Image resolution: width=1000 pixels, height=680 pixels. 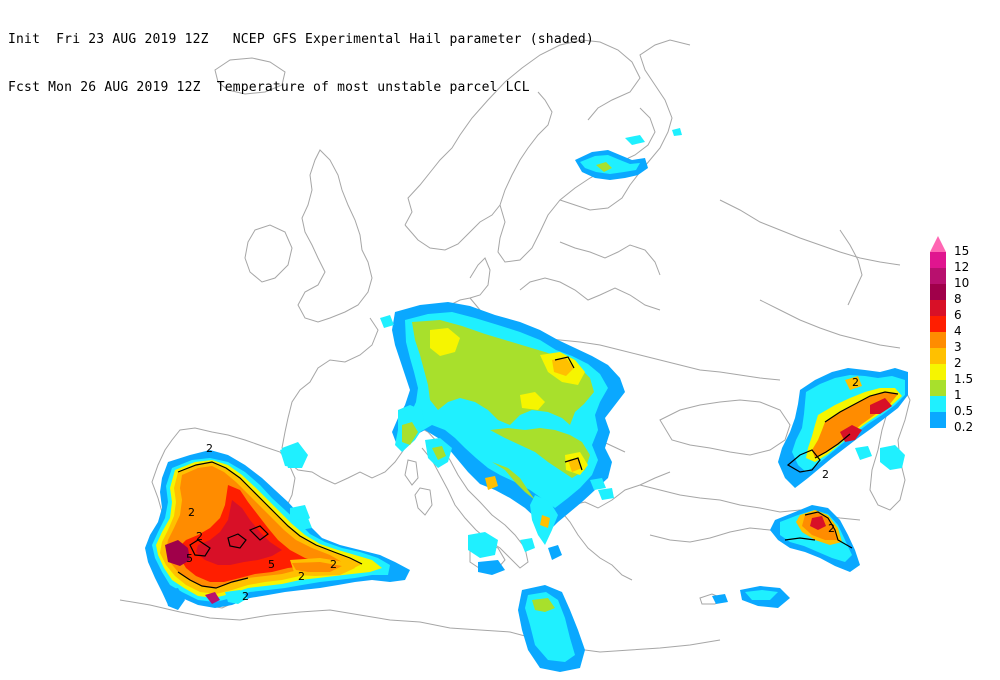 I want to click on legend-label: 1.5, so click(x=964, y=379).